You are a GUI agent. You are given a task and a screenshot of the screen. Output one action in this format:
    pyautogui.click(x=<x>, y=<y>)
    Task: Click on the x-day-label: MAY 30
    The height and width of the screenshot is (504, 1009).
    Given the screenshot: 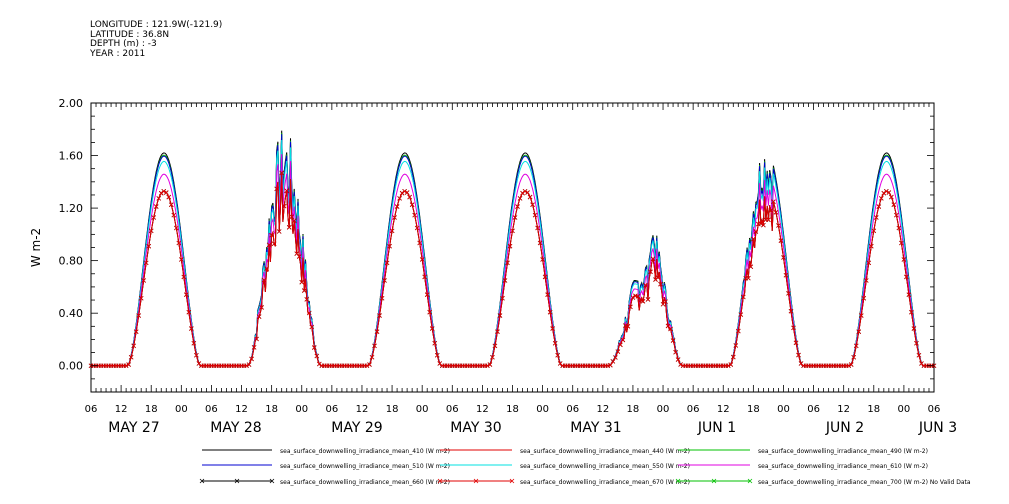 What is the action you would take?
    pyautogui.click(x=475, y=428)
    